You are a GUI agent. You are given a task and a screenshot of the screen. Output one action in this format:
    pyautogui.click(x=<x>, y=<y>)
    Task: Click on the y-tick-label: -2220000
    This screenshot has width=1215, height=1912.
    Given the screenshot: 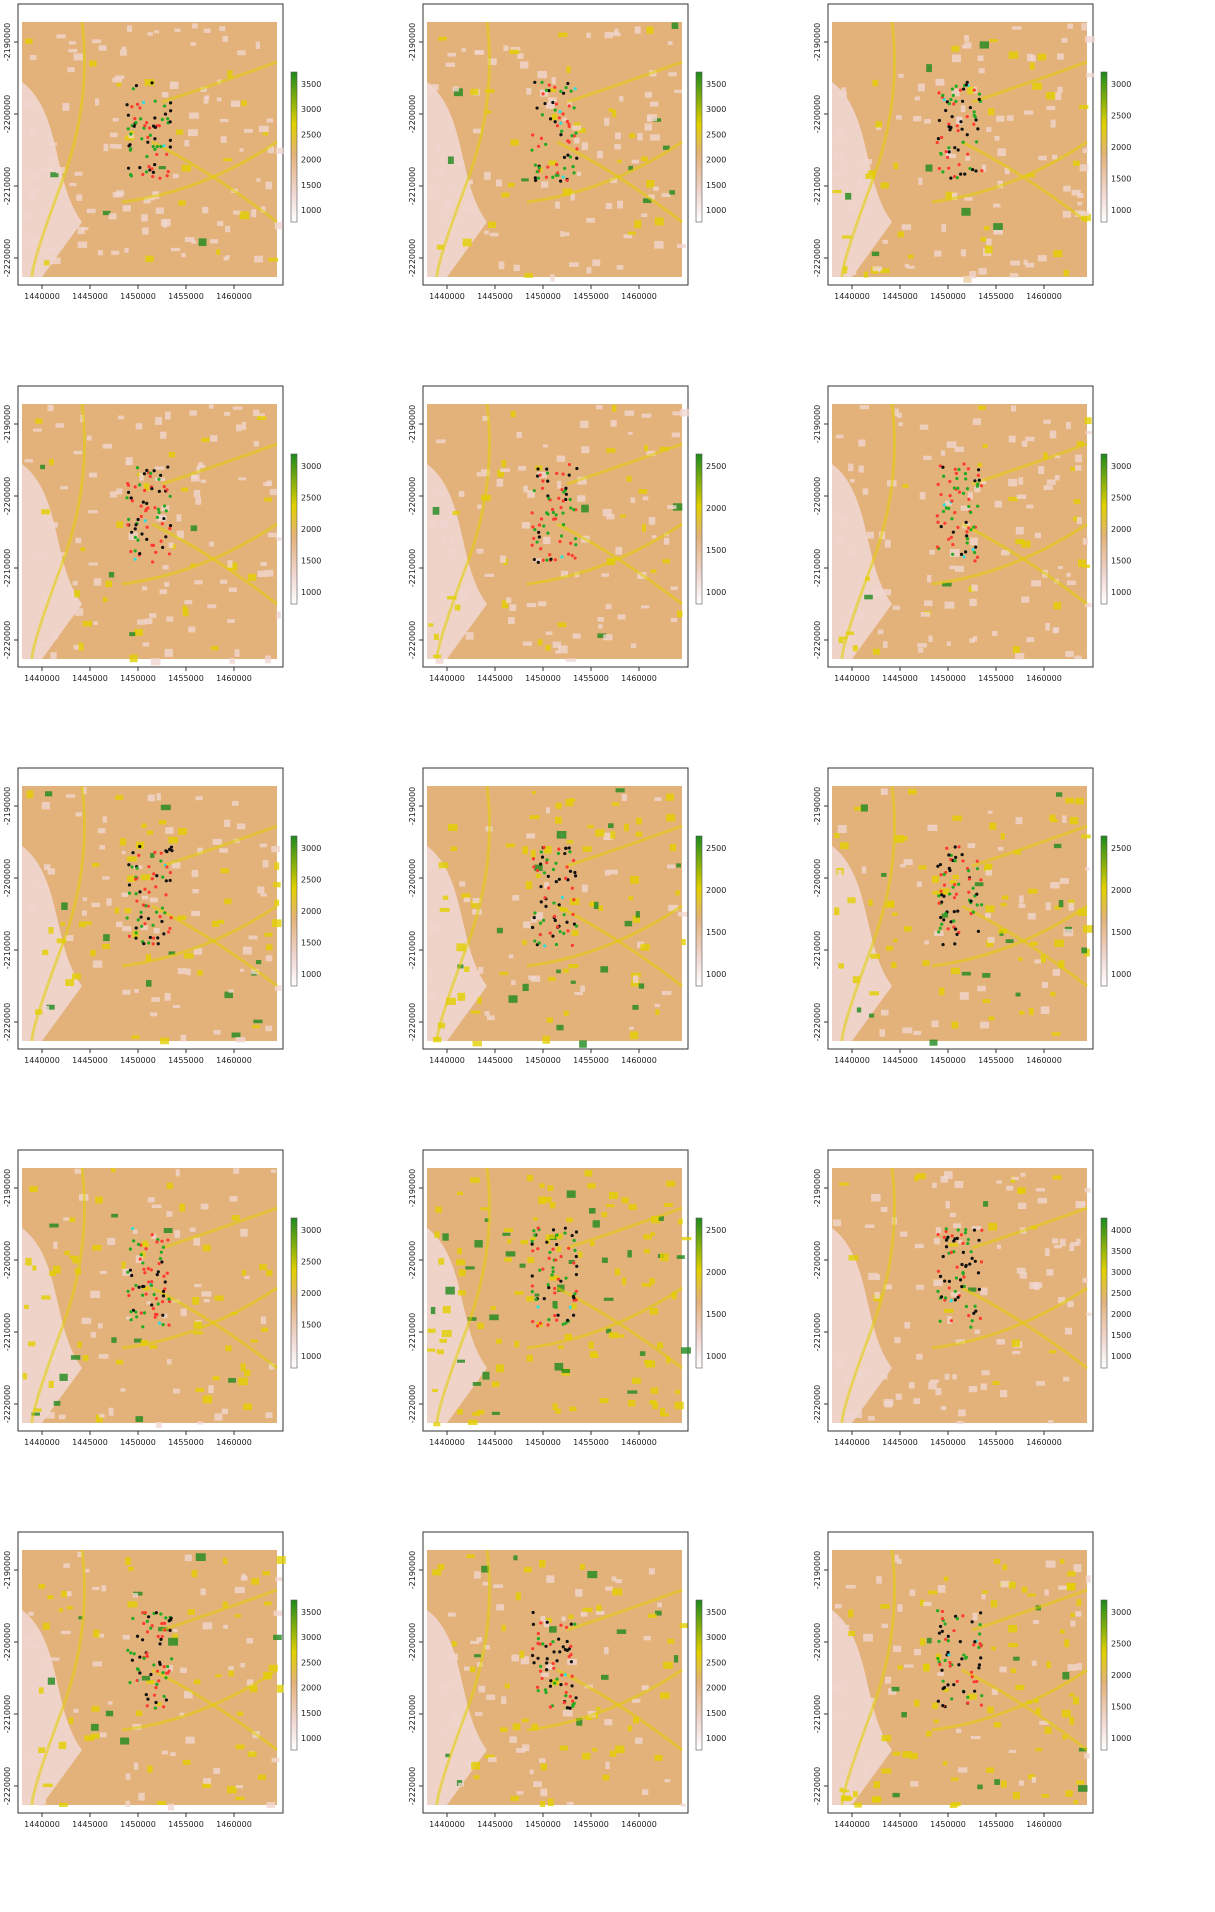 What is the action you would take?
    pyautogui.click(x=7, y=1404)
    